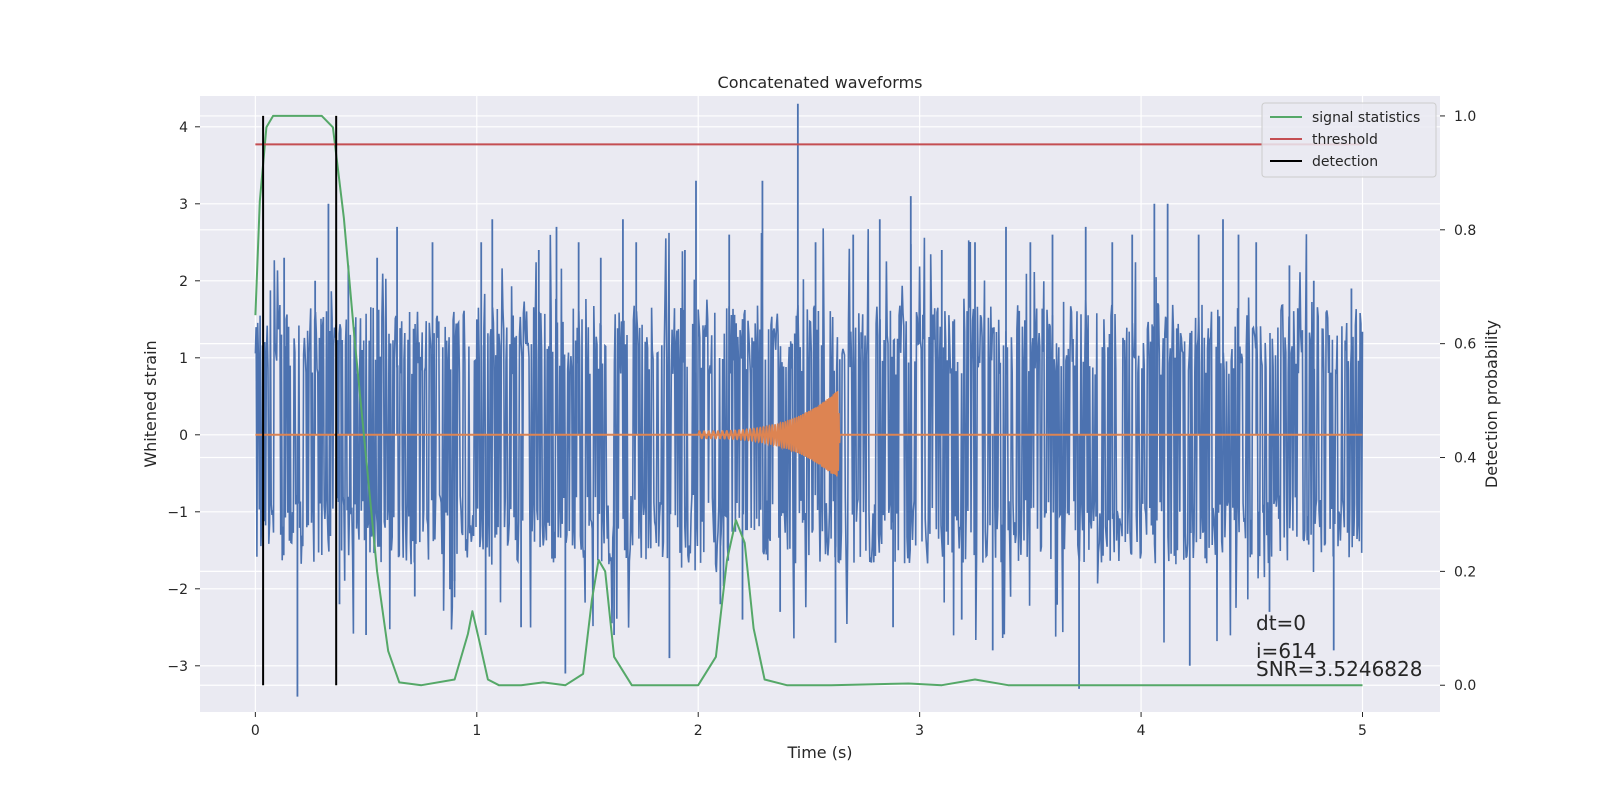 The image size is (1600, 800). What do you see at coordinates (1491, 404) in the screenshot?
I see `y-axis-label-right: Detection probability` at bounding box center [1491, 404].